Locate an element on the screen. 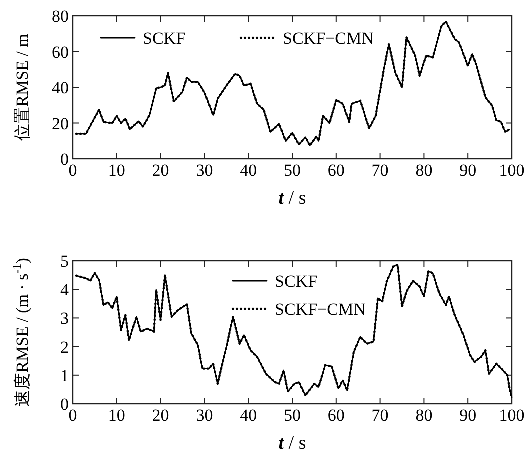 The width and height of the screenshot is (528, 470). y-tick-label: 4 is located at coordinates (65, 290).